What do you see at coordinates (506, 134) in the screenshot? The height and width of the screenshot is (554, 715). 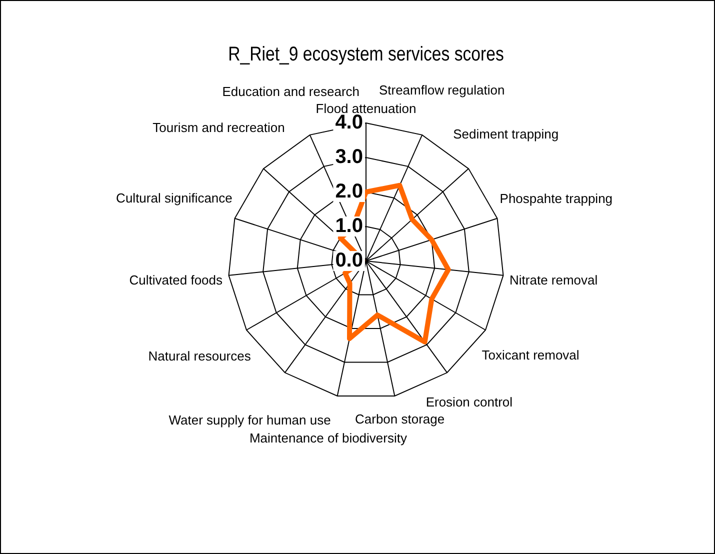 I see `spoke-label: Sediment trapping` at bounding box center [506, 134].